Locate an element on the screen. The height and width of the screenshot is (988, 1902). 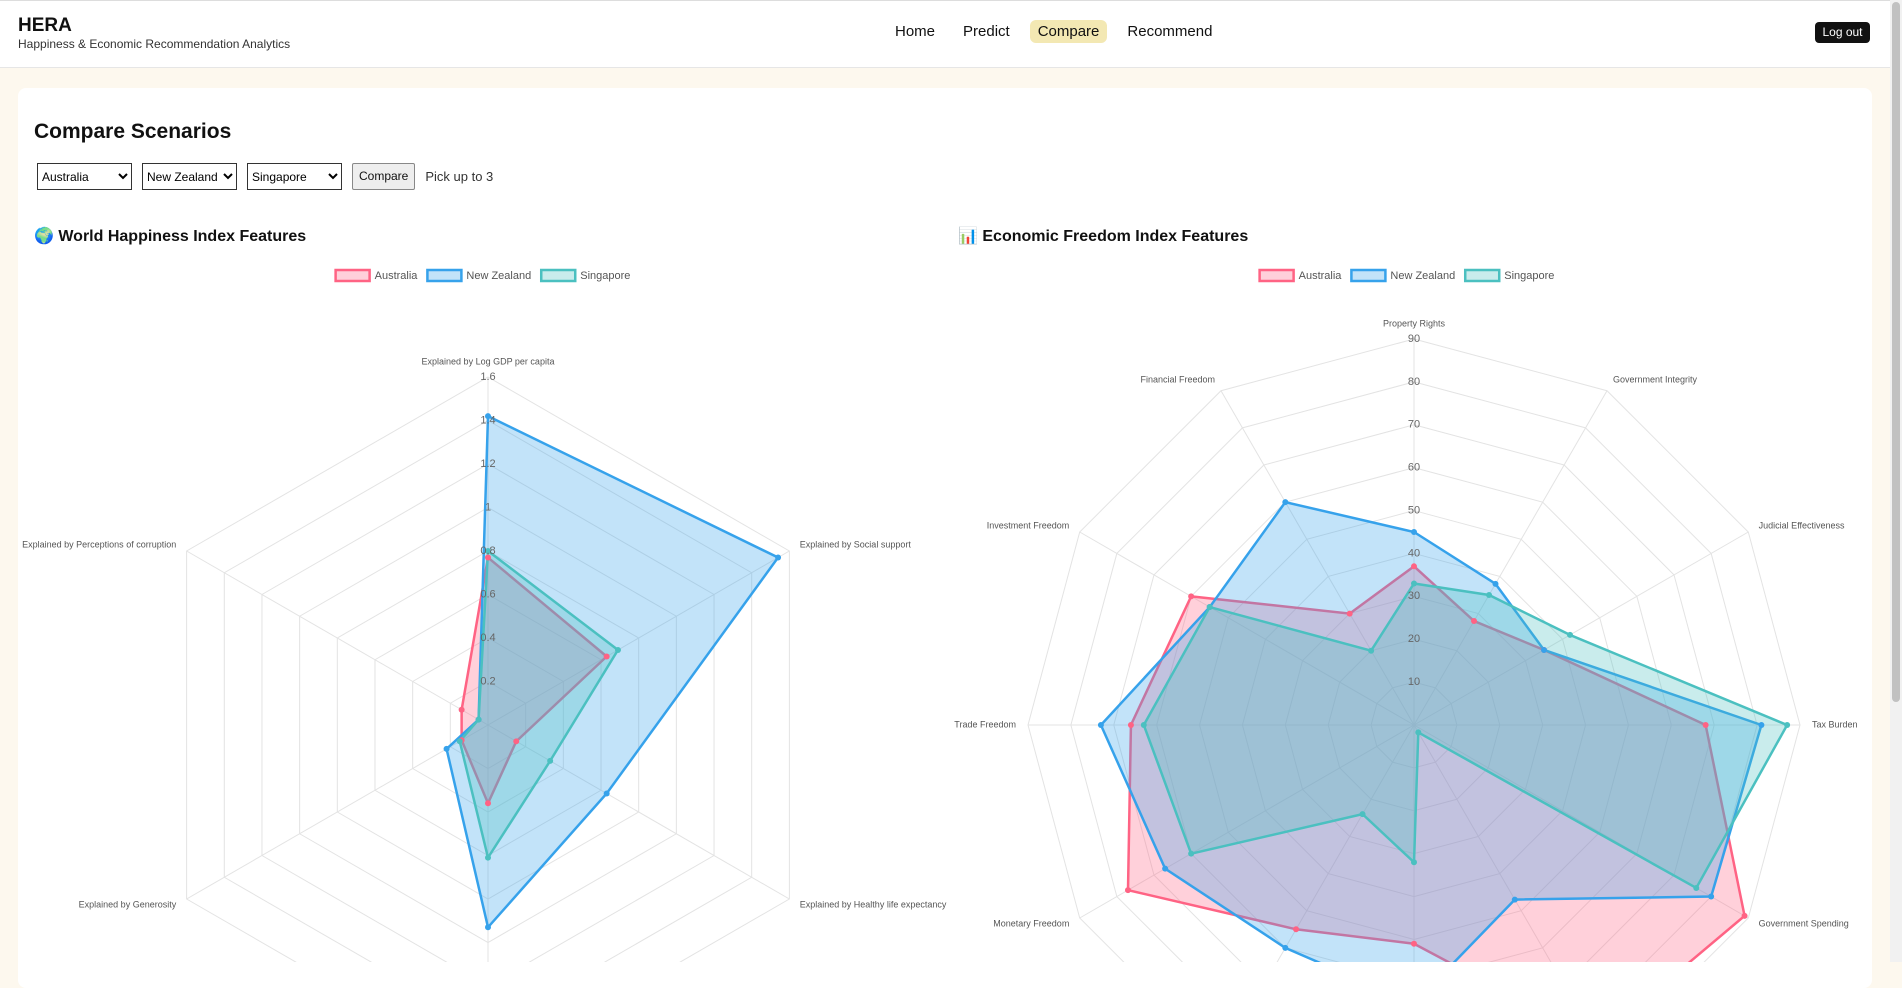
country-select: New Zealand is located at coordinates (189, 176).